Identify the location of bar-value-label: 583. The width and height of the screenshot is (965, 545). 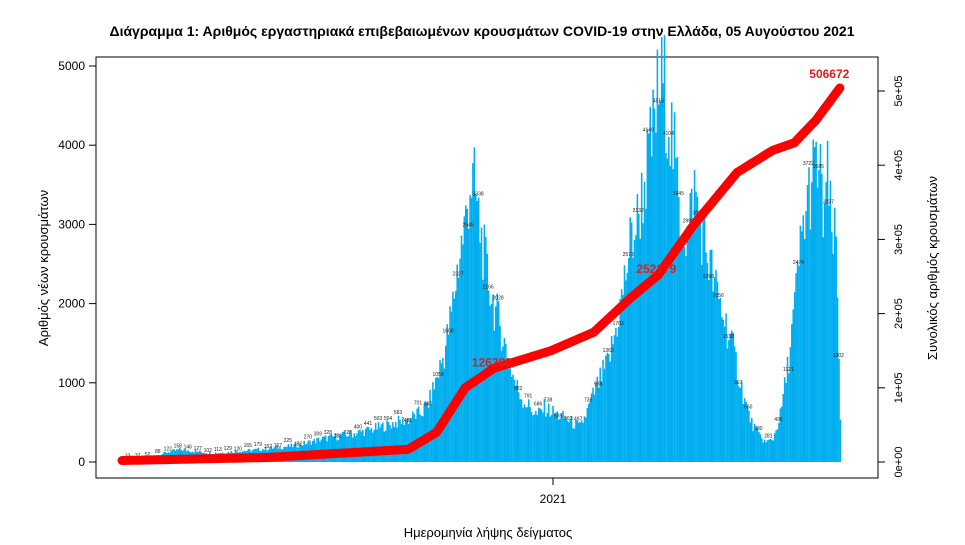
(398, 413).